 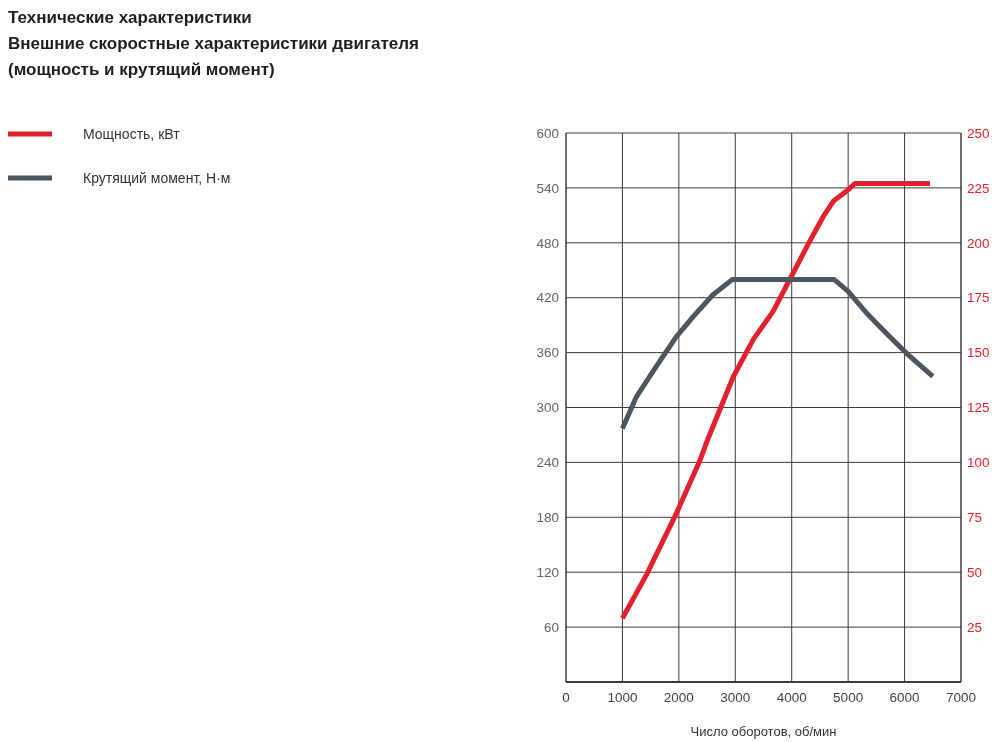 I want to click on y-tick-label: 360, so click(x=547, y=353).